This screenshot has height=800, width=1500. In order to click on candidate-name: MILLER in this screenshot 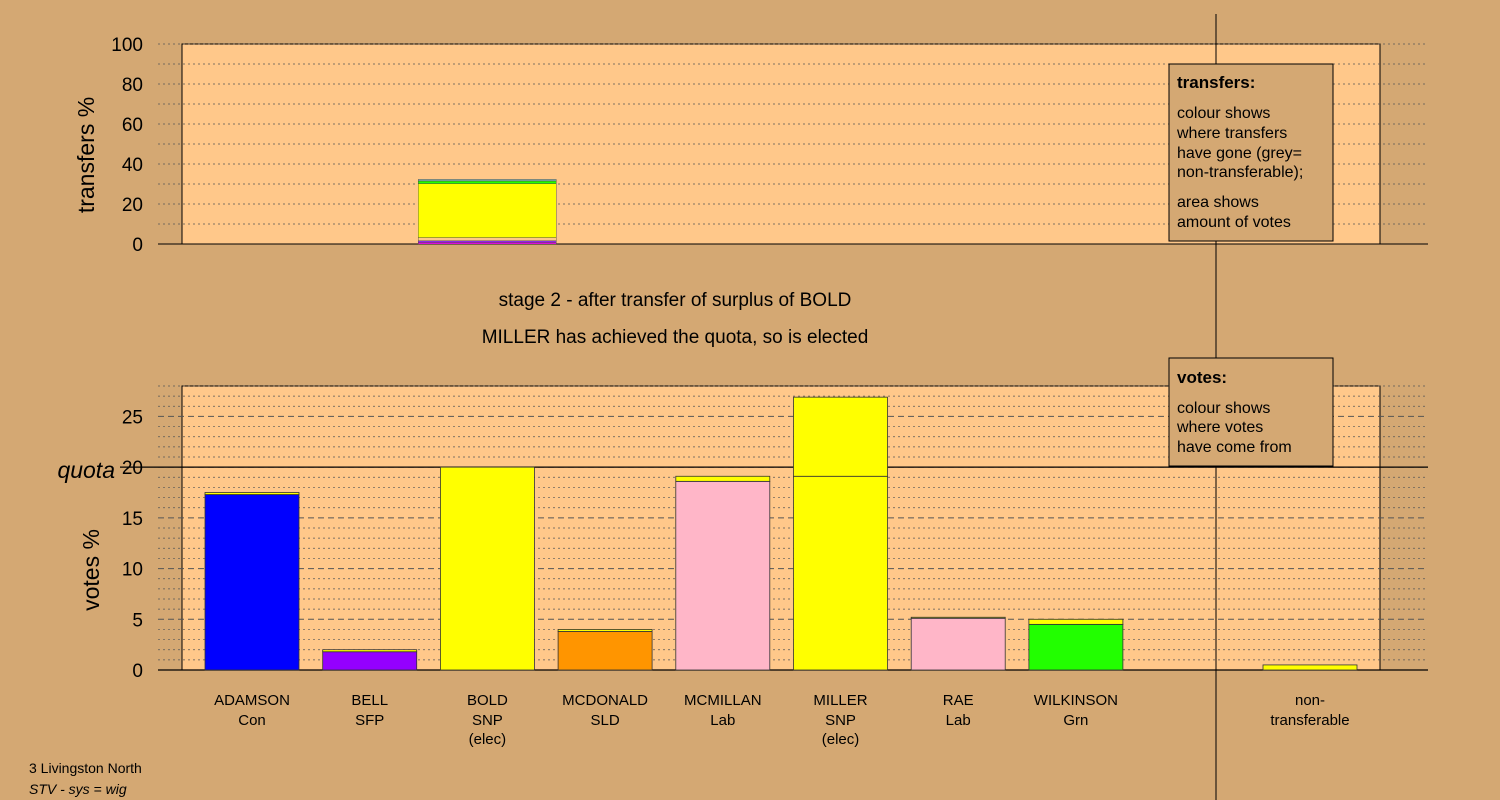, I will do `click(840, 700)`.